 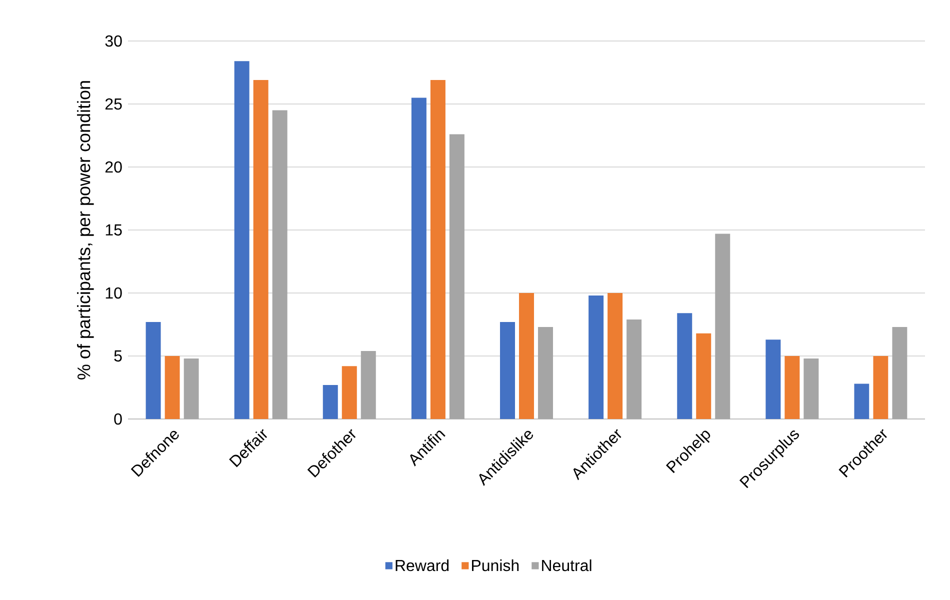 What do you see at coordinates (567, 565) in the screenshot?
I see `legend-label: Neutral` at bounding box center [567, 565].